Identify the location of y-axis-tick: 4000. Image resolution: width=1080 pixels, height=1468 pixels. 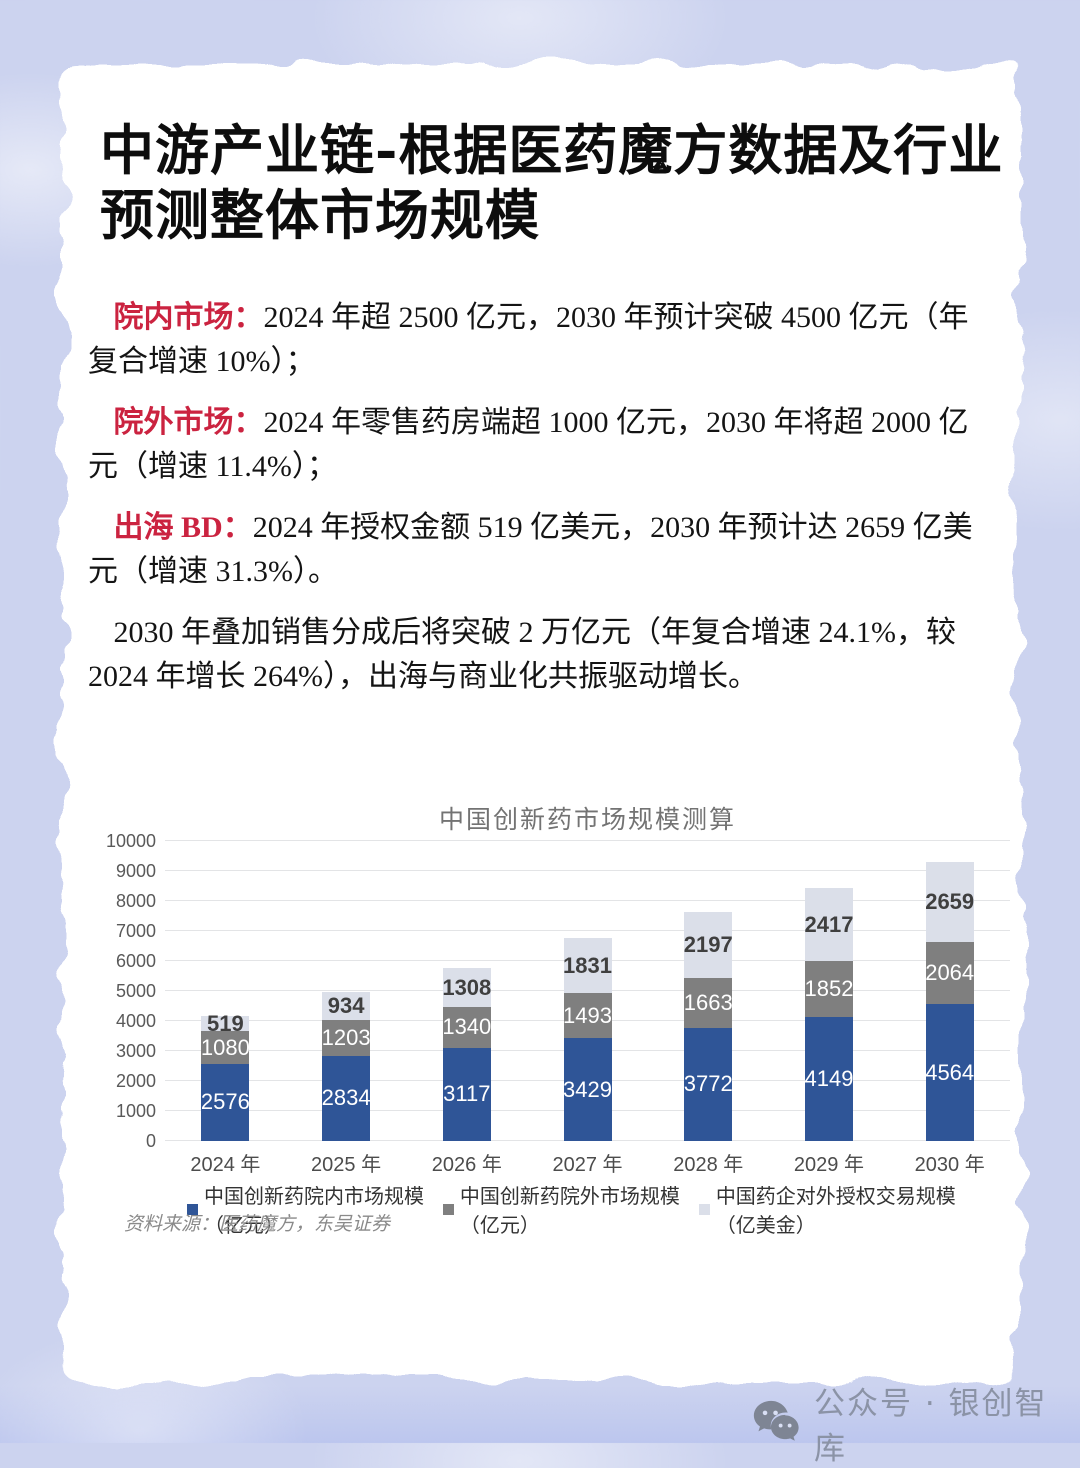
(135, 1021).